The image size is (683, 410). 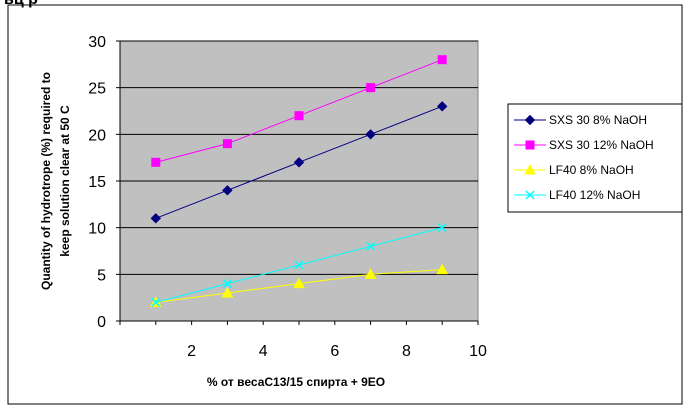 I want to click on legend-label: LF40 12% NaOH, so click(x=594, y=195).